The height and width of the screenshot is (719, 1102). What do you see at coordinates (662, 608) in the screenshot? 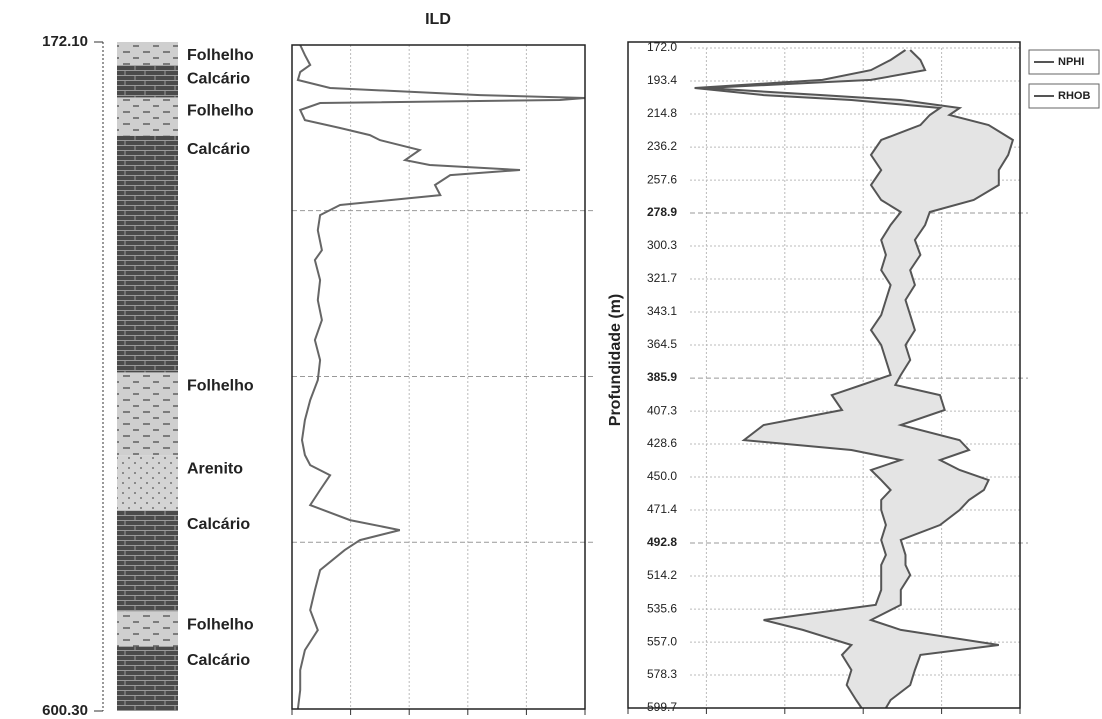
I see `y-tick-label: 535.6` at bounding box center [662, 608].